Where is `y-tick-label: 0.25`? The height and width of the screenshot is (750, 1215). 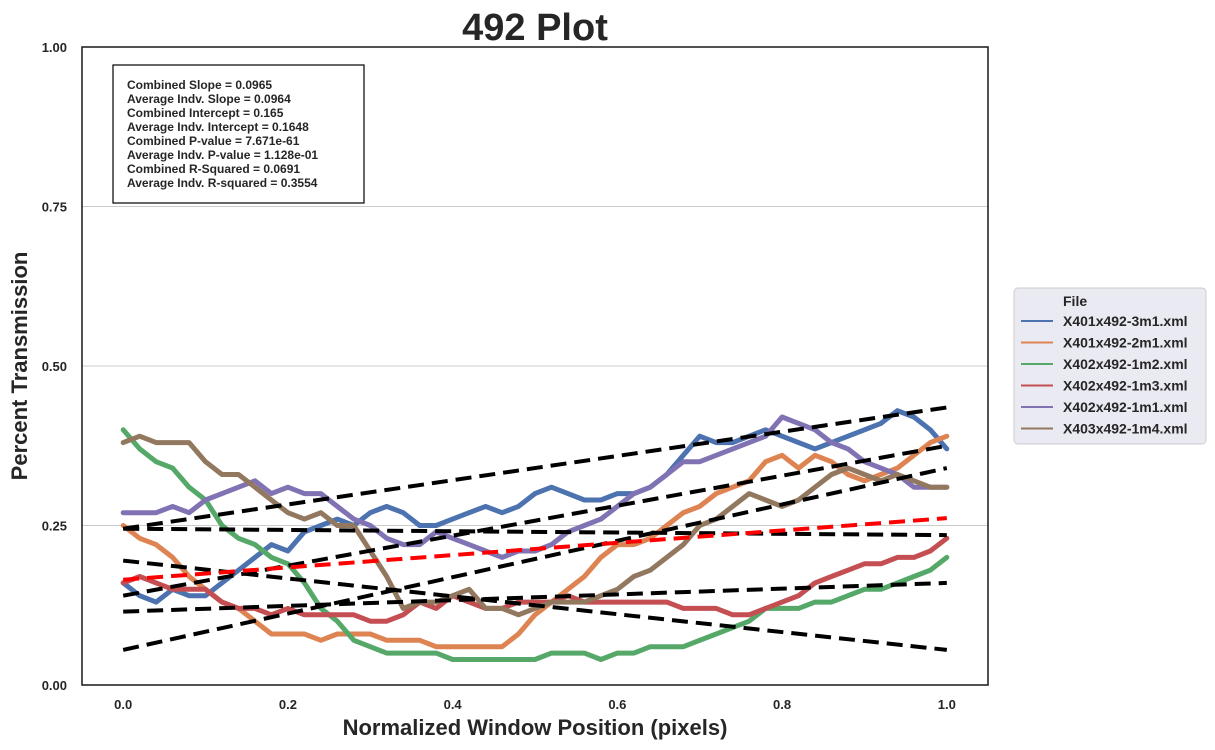
y-tick-label: 0.25 is located at coordinates (54, 526).